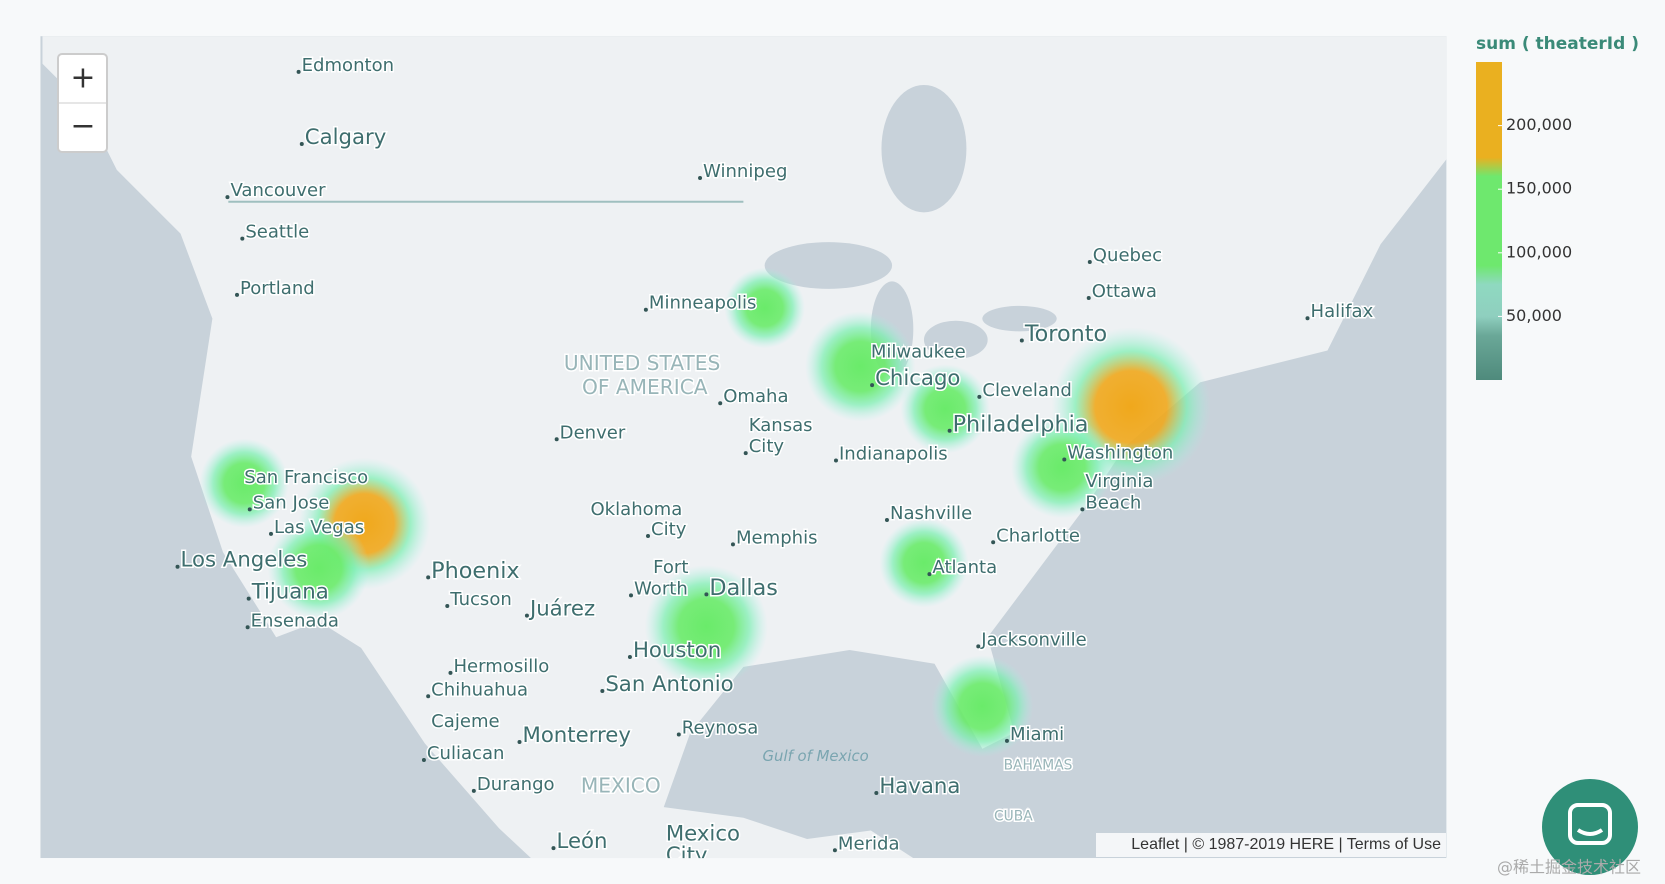  I want to click on map-label: Chihuahua, so click(479, 689).